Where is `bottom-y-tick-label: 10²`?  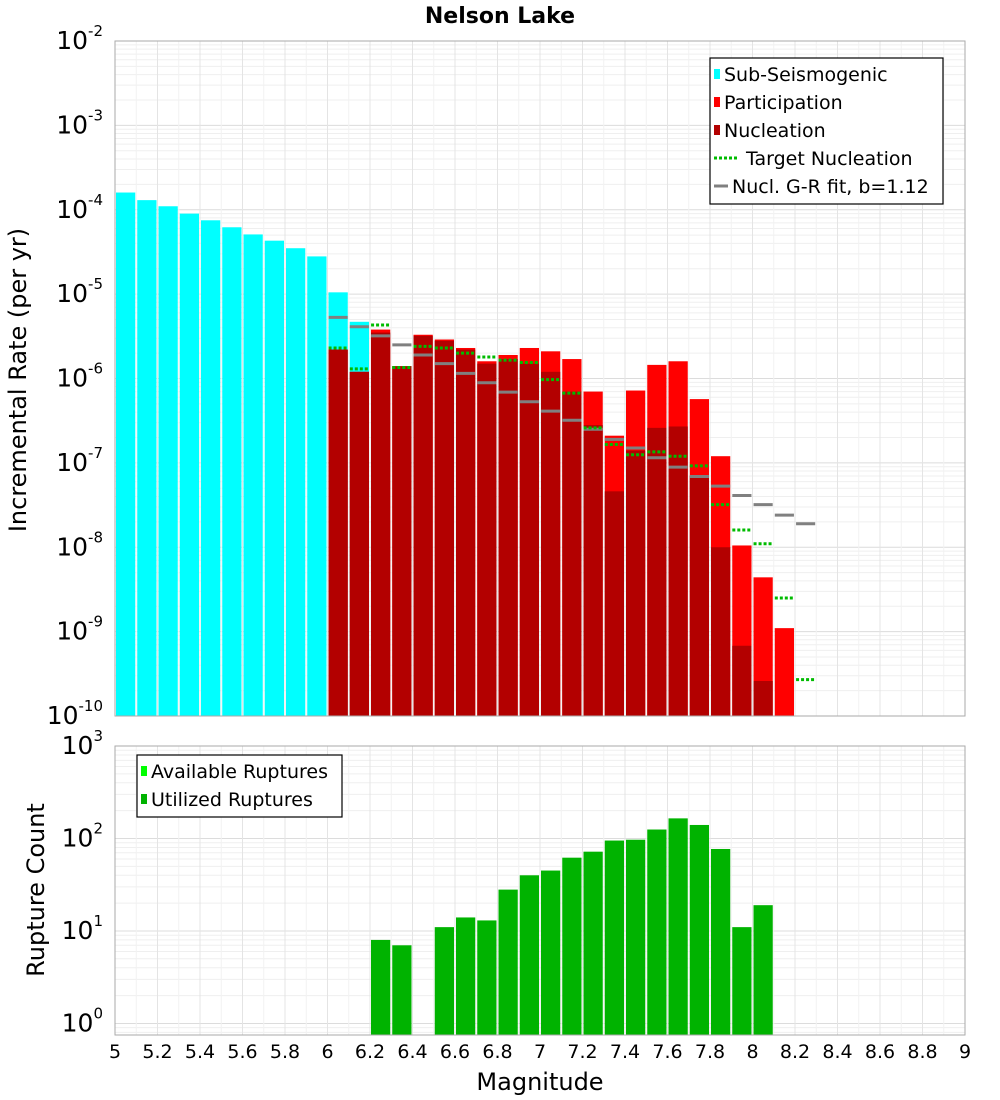
bottom-y-tick-label: 10² is located at coordinates (82, 835).